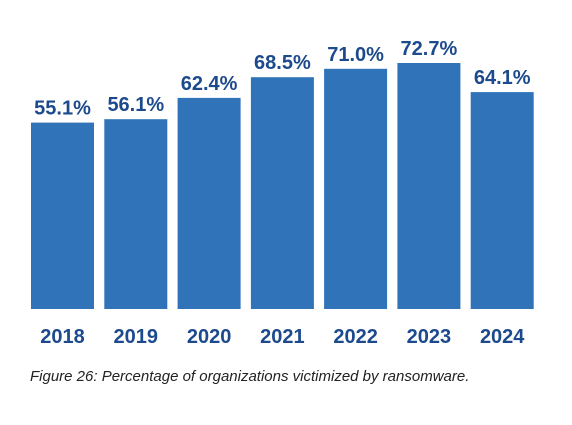 The height and width of the screenshot is (425, 572). Describe the element at coordinates (135, 105) in the screenshot. I see `value-label-2019: 56.1%` at that location.